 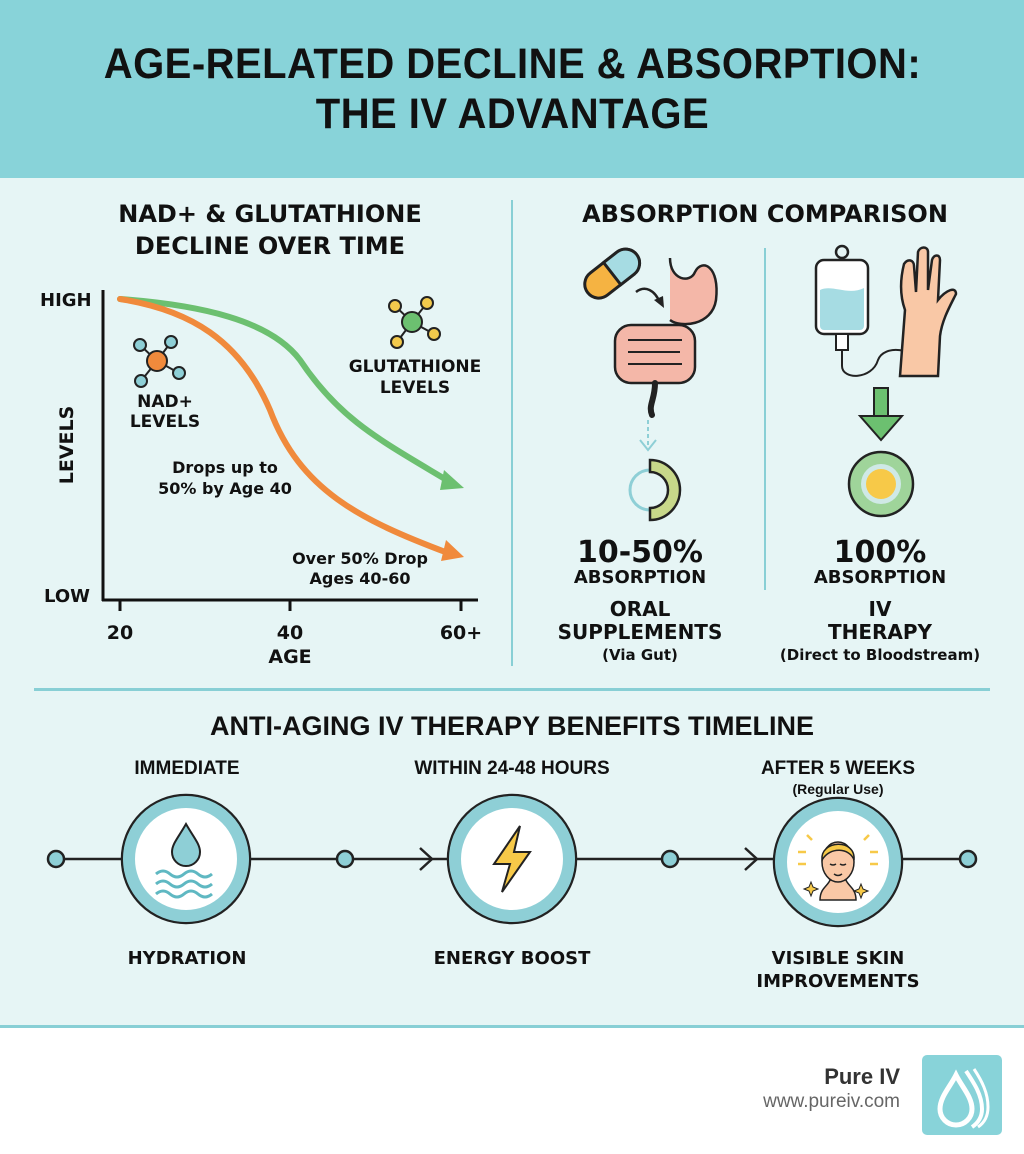 I want to click on timeline-label-3: VISIBLE SKIN IMPROVEMENTS, so click(x=838, y=970).